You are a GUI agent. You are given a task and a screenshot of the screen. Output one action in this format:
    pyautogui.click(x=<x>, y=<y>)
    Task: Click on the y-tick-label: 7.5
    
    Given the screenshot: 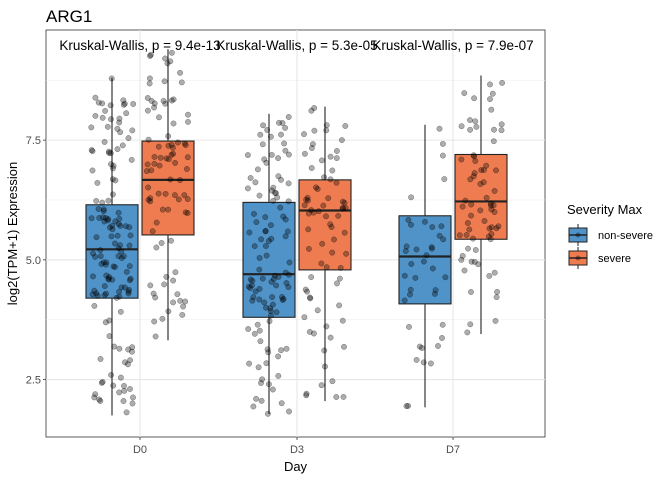 What is the action you would take?
    pyautogui.click(x=33, y=141)
    